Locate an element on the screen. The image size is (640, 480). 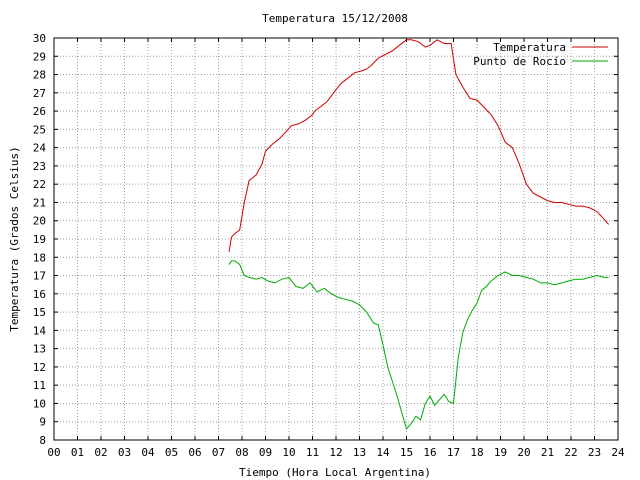
y-tick-label: 23 is located at coordinates (39, 166).